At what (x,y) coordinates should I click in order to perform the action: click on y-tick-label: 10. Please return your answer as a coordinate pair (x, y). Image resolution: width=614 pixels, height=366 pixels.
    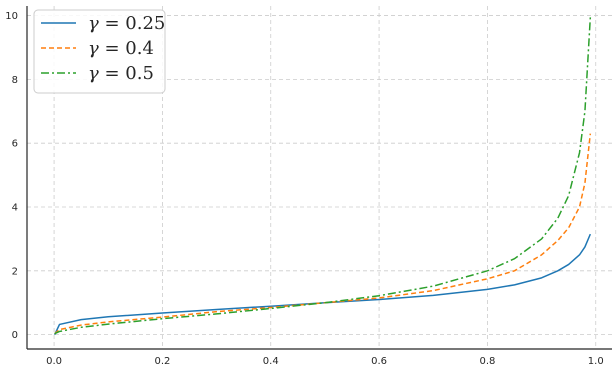
    Looking at the image, I should click on (11, 16).